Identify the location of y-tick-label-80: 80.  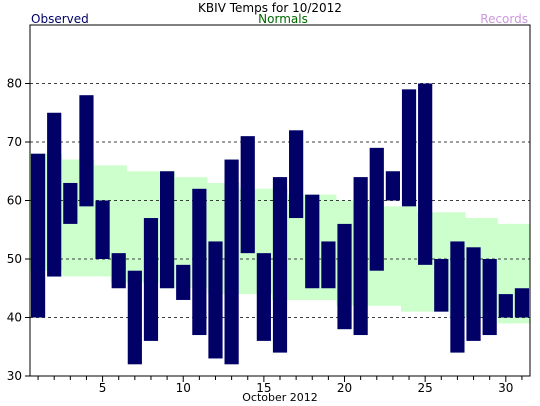
(14, 84).